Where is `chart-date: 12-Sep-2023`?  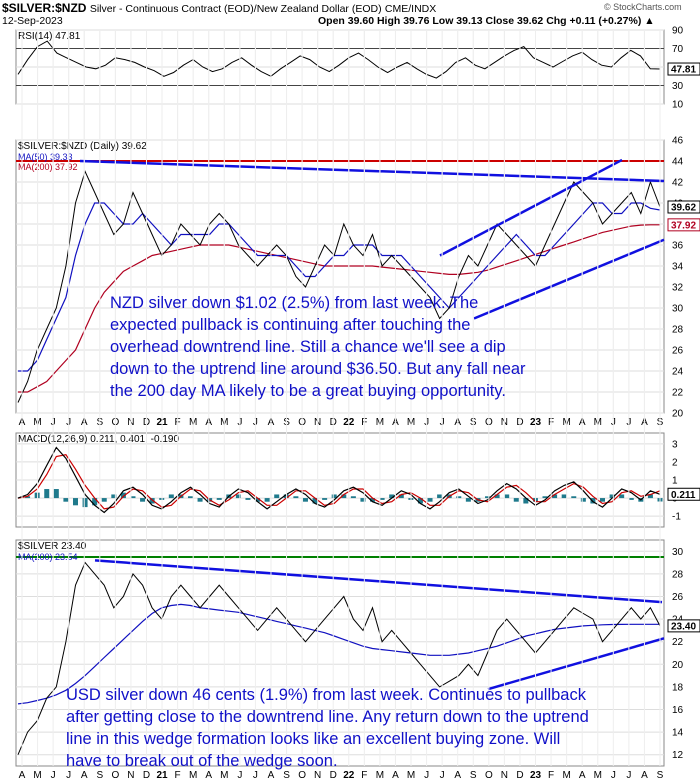
chart-date: 12-Sep-2023 is located at coordinates (32, 21).